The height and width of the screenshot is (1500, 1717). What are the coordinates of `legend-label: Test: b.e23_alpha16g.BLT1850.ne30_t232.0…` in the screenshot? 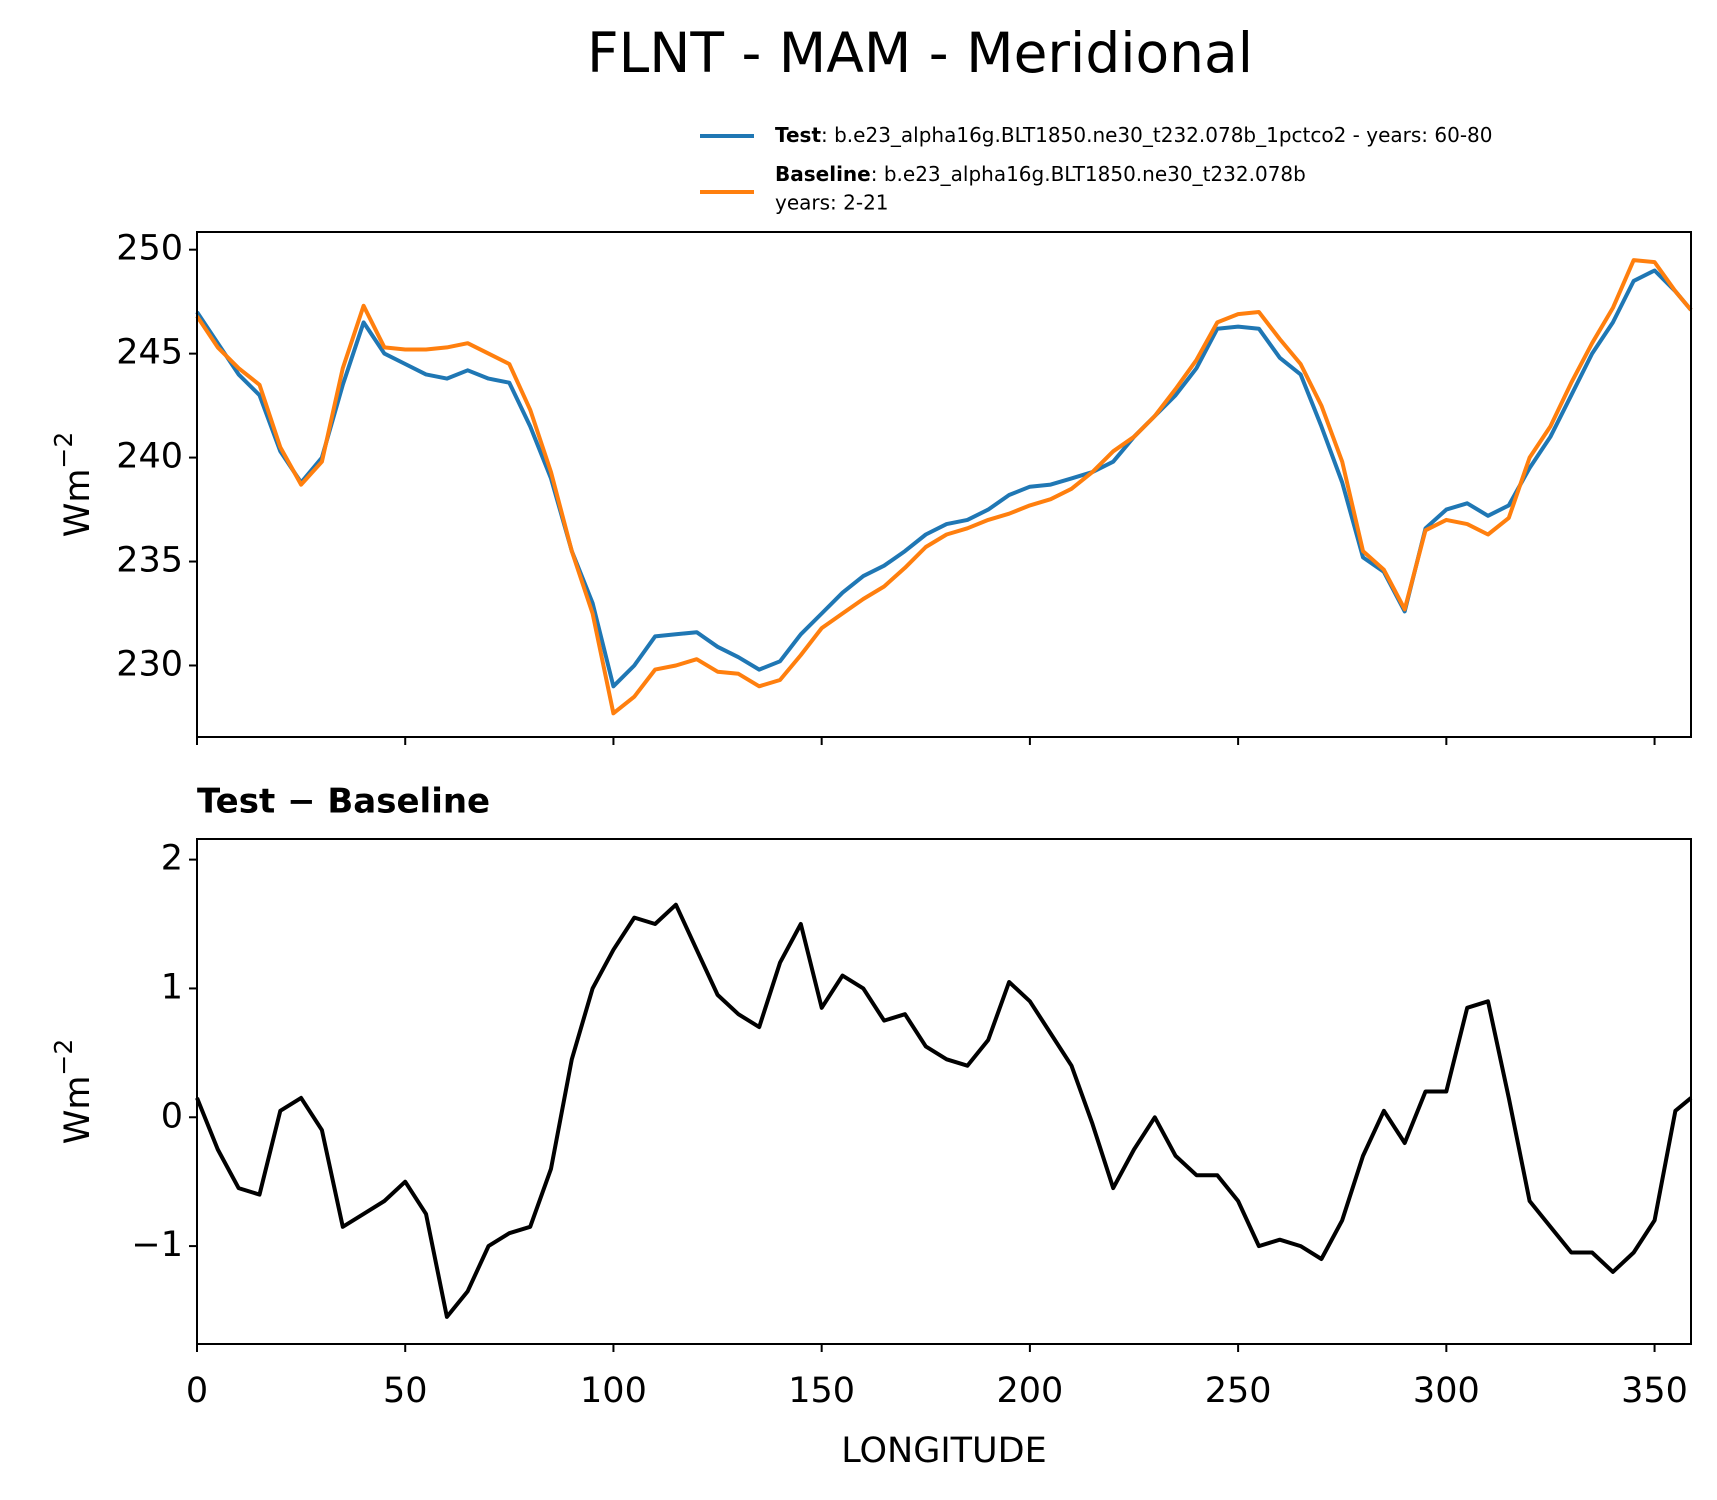 It's located at (1134, 135).